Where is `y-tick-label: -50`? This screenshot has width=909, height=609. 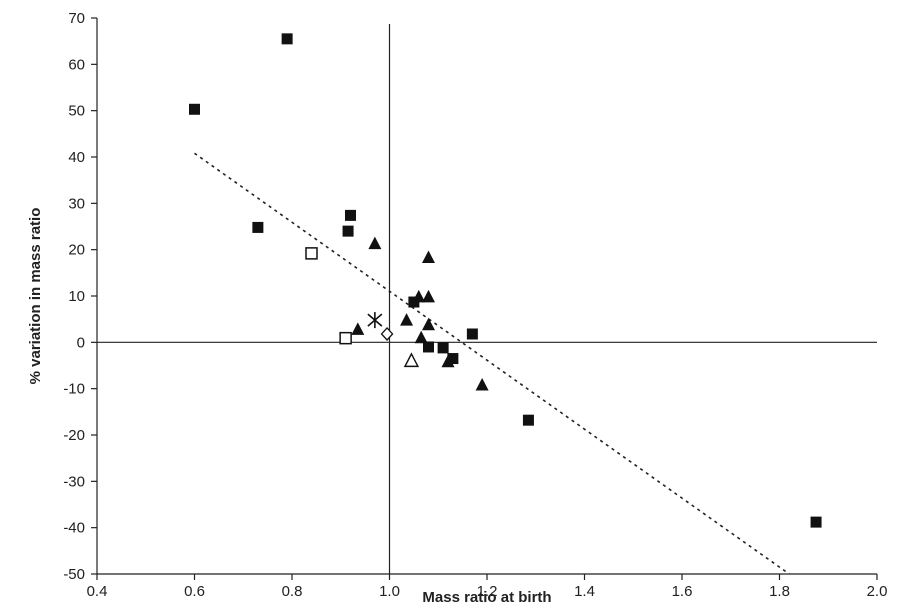 y-tick-label: -50 is located at coordinates (74, 574).